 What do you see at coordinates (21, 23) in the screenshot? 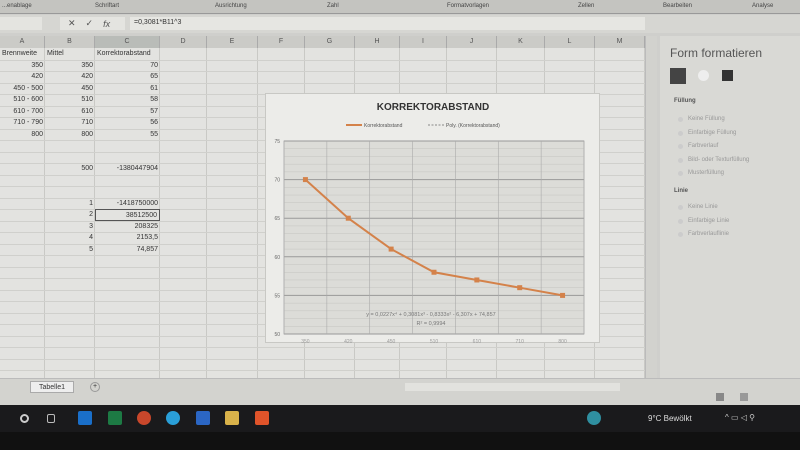
I see `name-box` at bounding box center [21, 23].